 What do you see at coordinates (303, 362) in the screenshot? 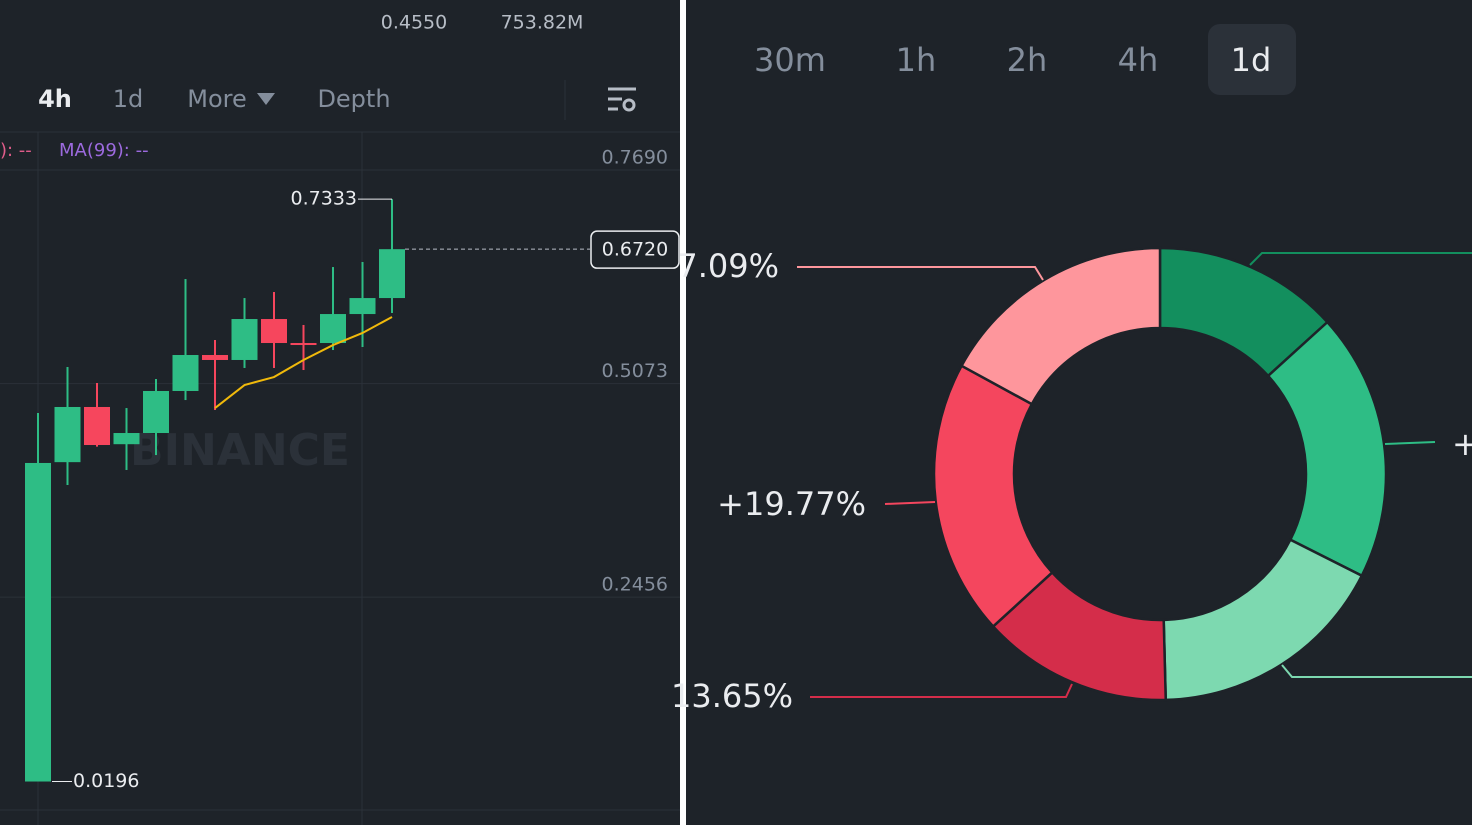
I see `ma-line` at bounding box center [303, 362].